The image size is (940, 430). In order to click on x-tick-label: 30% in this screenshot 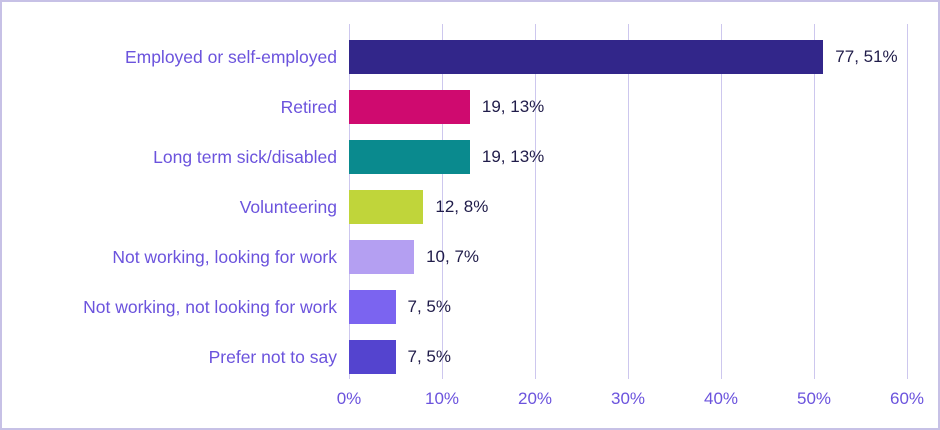, I will do `click(628, 398)`.